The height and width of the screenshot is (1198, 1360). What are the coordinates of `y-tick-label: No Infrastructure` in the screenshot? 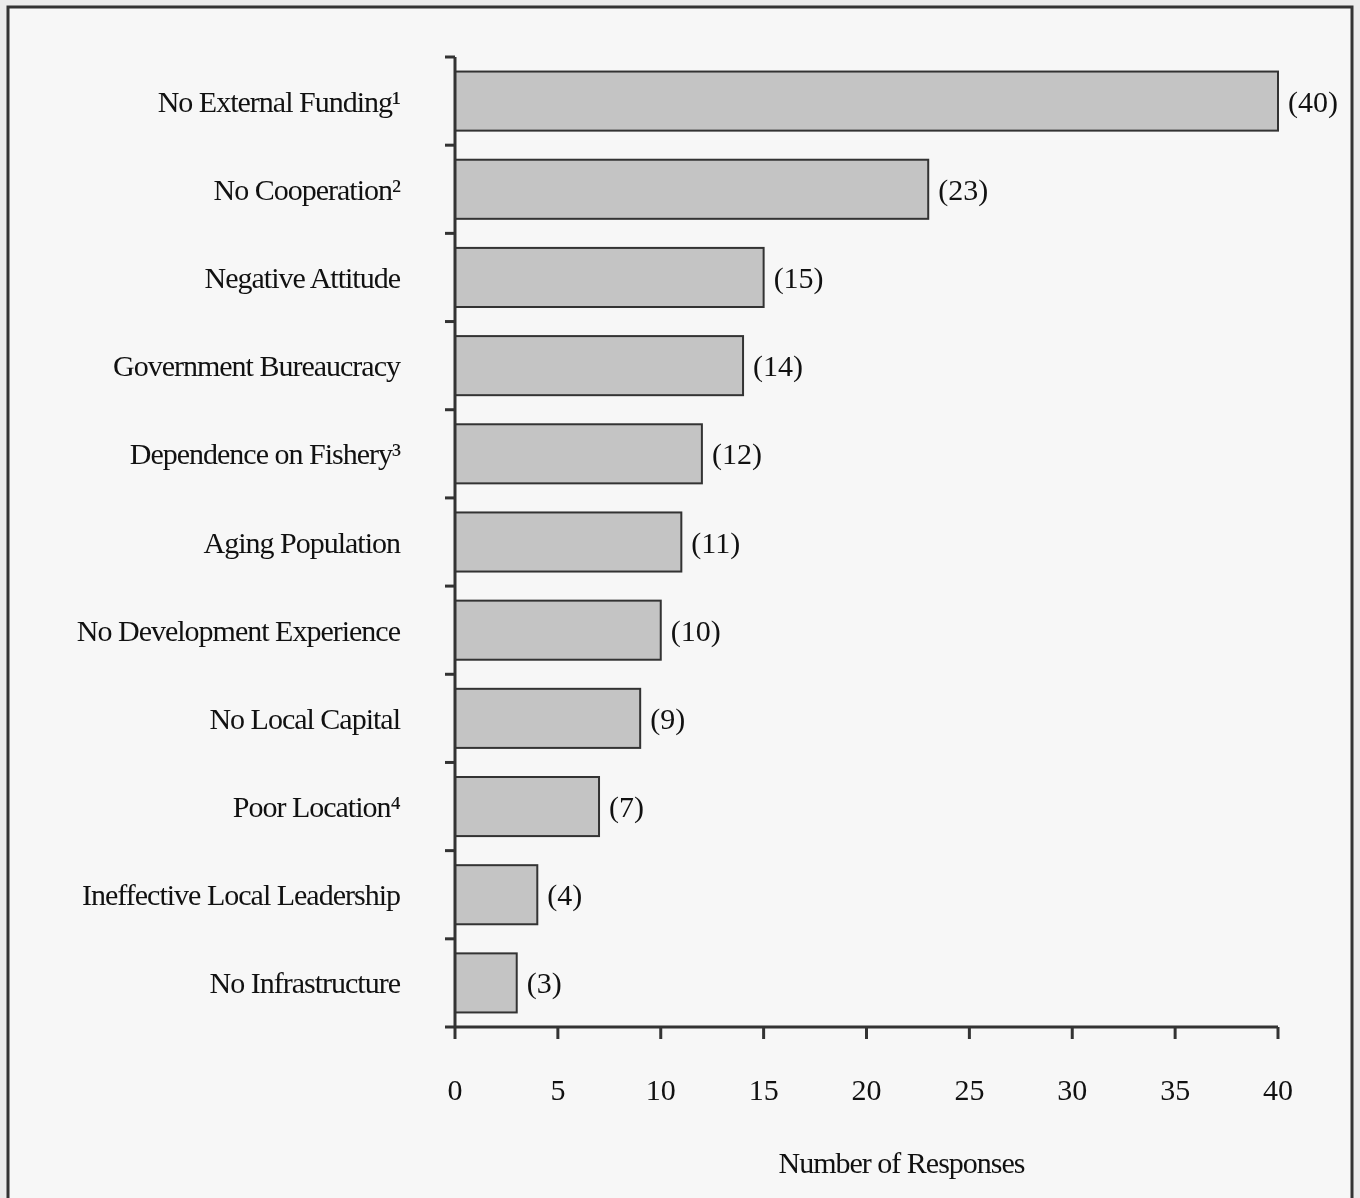 It's located at (305, 983).